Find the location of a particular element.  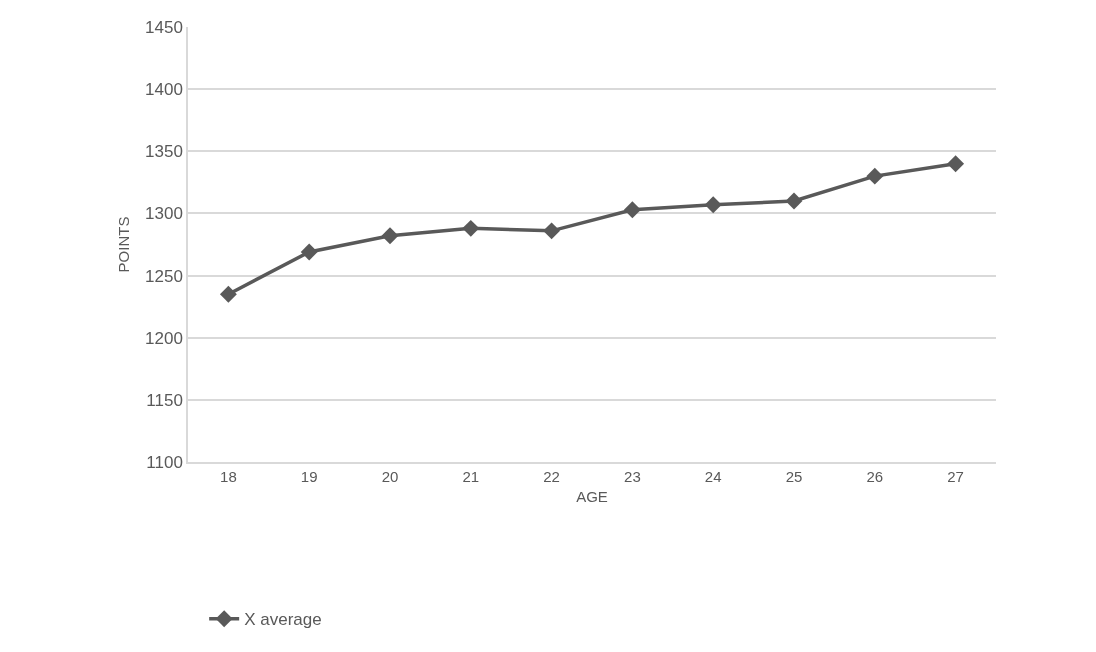

y-tick-label: 1100 is located at coordinates (164, 462).